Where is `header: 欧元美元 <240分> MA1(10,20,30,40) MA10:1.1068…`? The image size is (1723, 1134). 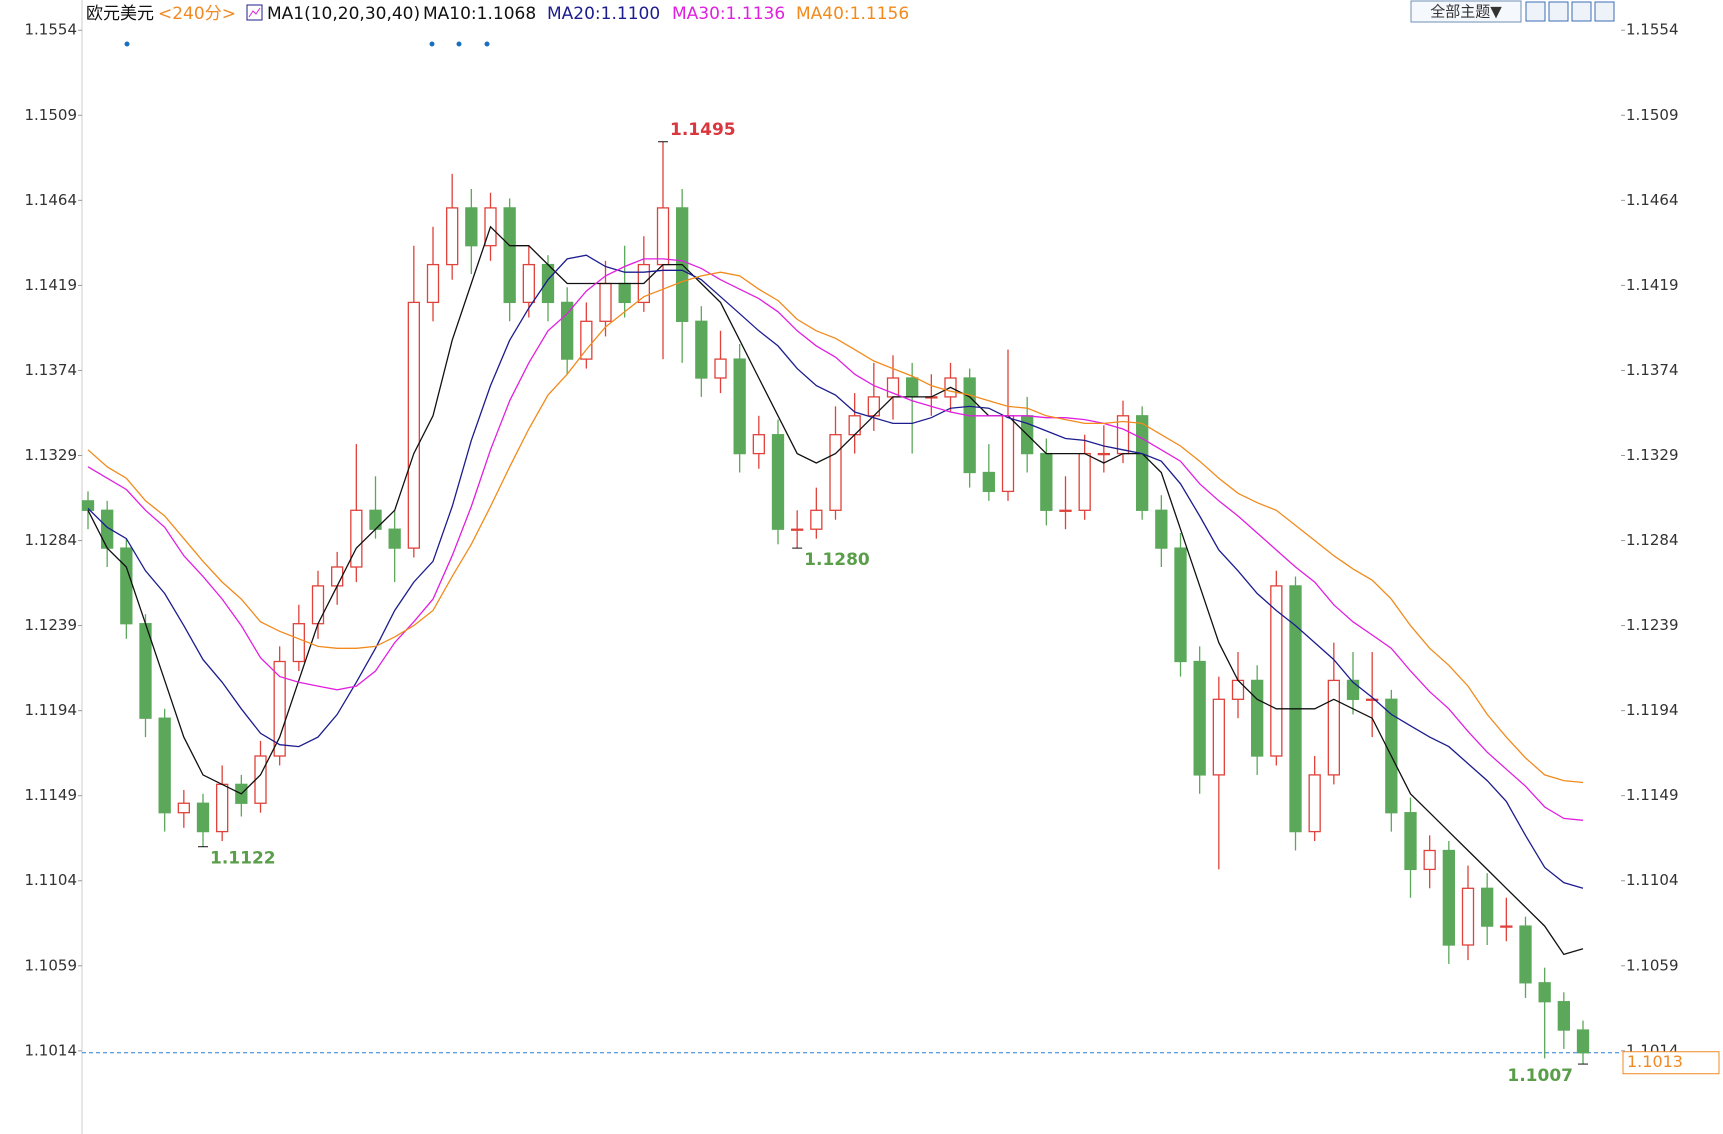 header: 欧元美元 <240分> MA1(10,20,30,40) MA10:1.1068… is located at coordinates (497, 14).